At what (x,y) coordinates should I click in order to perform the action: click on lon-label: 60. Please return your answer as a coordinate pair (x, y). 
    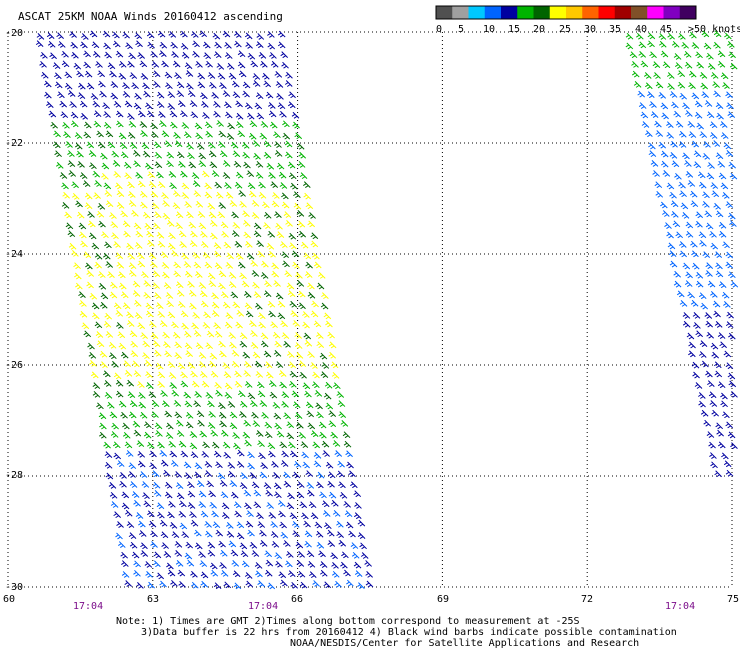
    Looking at the image, I should click on (9, 599).